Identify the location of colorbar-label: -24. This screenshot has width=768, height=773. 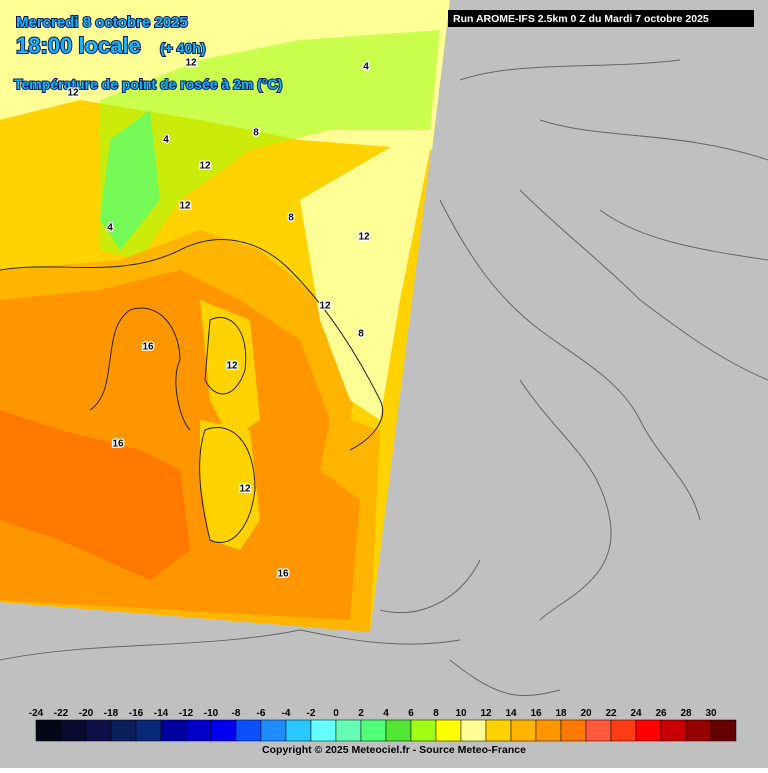
(36, 713).